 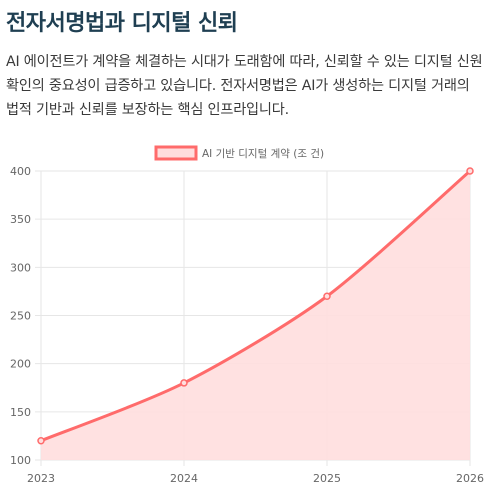 I want to click on x-tick-label: 2026, so click(x=470, y=478).